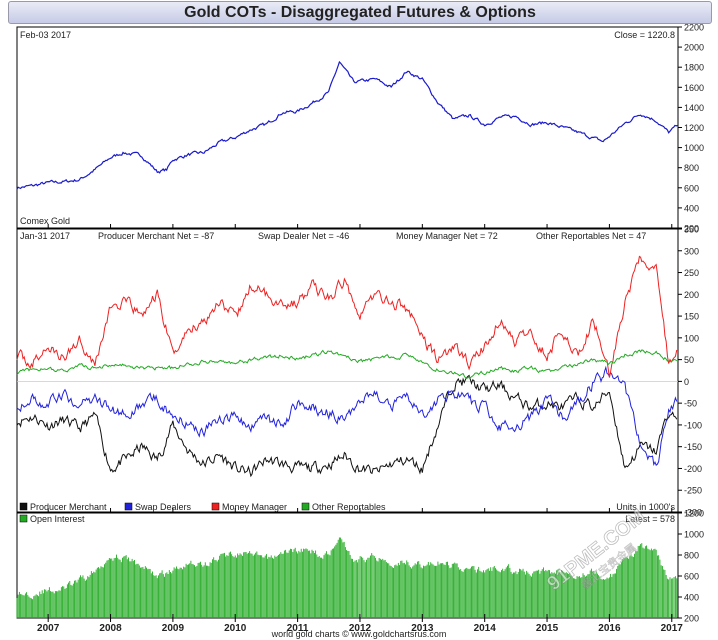 Image resolution: width=718 pixels, height=640 pixels. What do you see at coordinates (422, 628) in the screenshot?
I see `x-tick-label: 2013` at bounding box center [422, 628].